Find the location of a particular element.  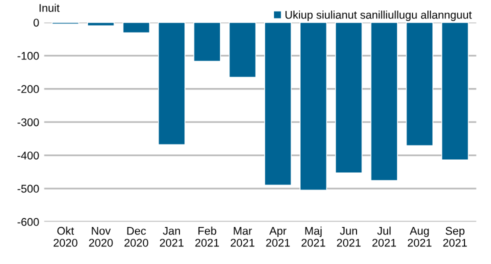

x-tick-label: Apr 2021 is located at coordinates (278, 237).